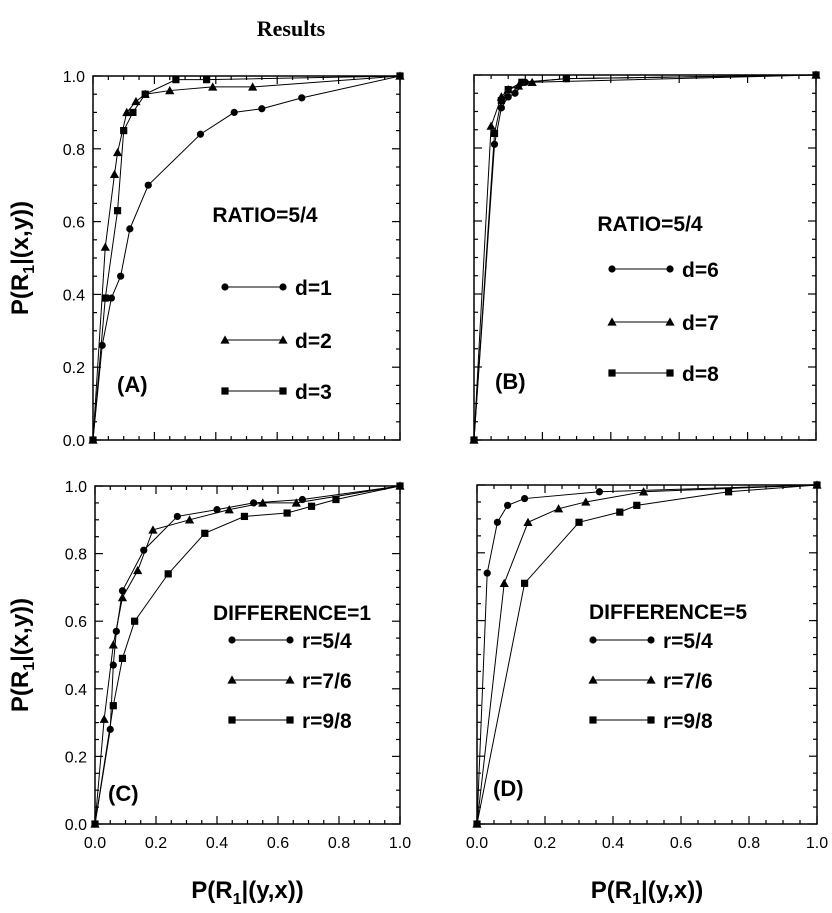 The height and width of the screenshot is (913, 832). Describe the element at coordinates (313, 341) in the screenshot. I see `legend-label: d=2` at that location.